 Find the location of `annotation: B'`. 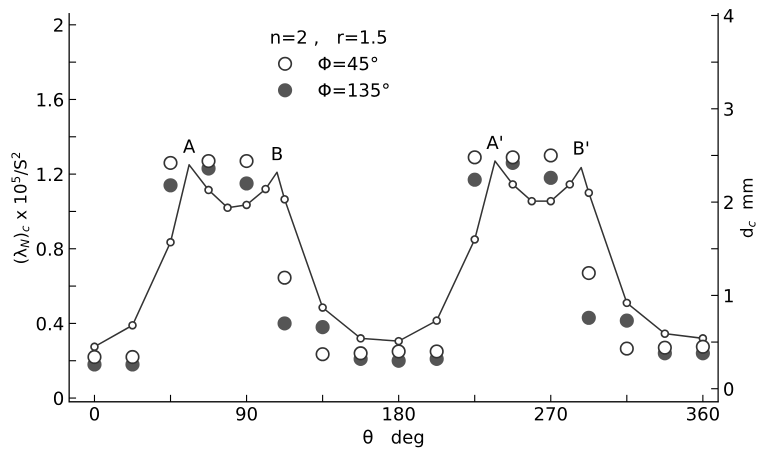

annotation: B' is located at coordinates (581, 148).